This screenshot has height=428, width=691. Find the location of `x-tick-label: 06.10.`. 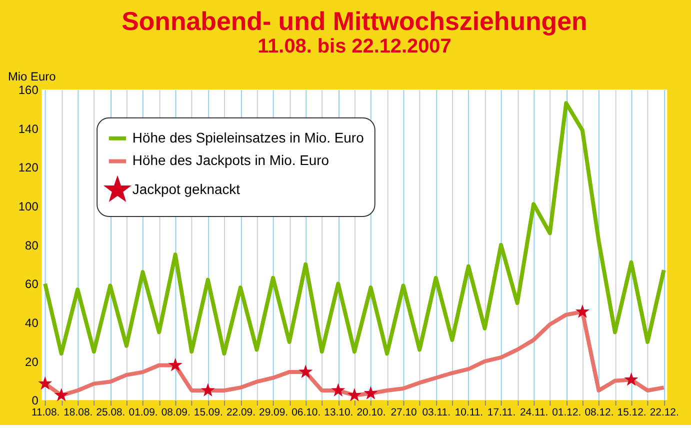

x-tick-label: 06.10. is located at coordinates (306, 413).